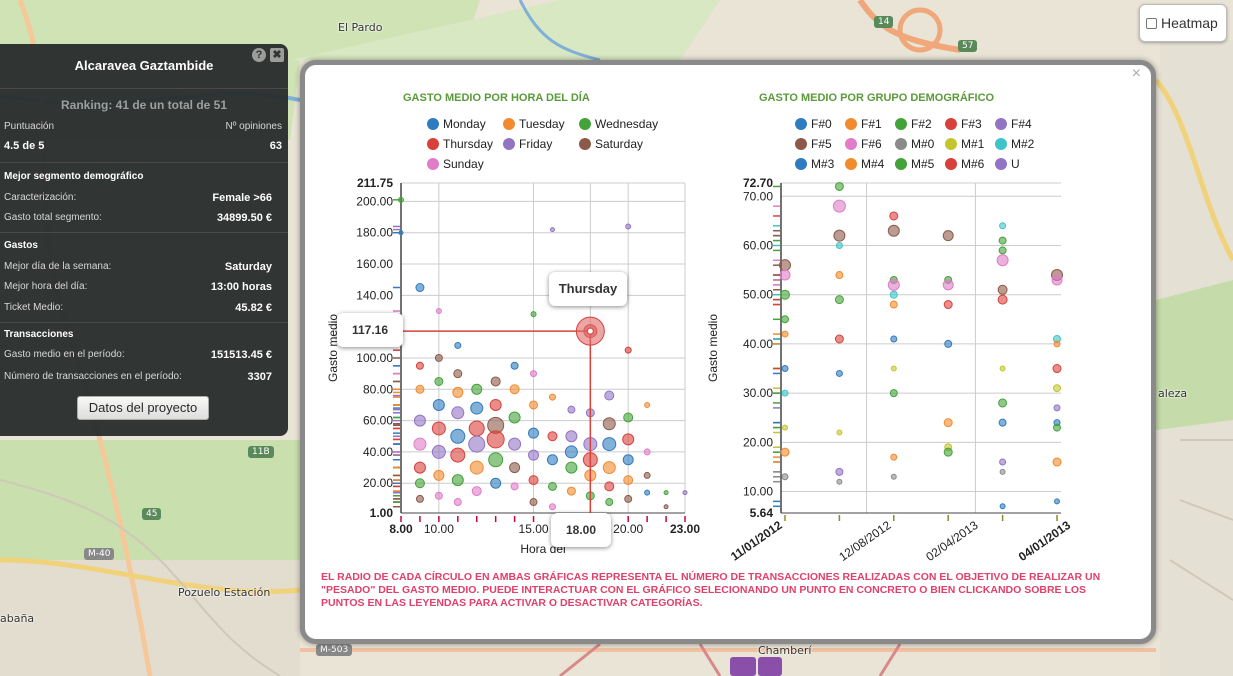 This screenshot has height=676, width=1233. What do you see at coordinates (964, 164) in the screenshot?
I see `legend-item-m-6: M#6` at bounding box center [964, 164].